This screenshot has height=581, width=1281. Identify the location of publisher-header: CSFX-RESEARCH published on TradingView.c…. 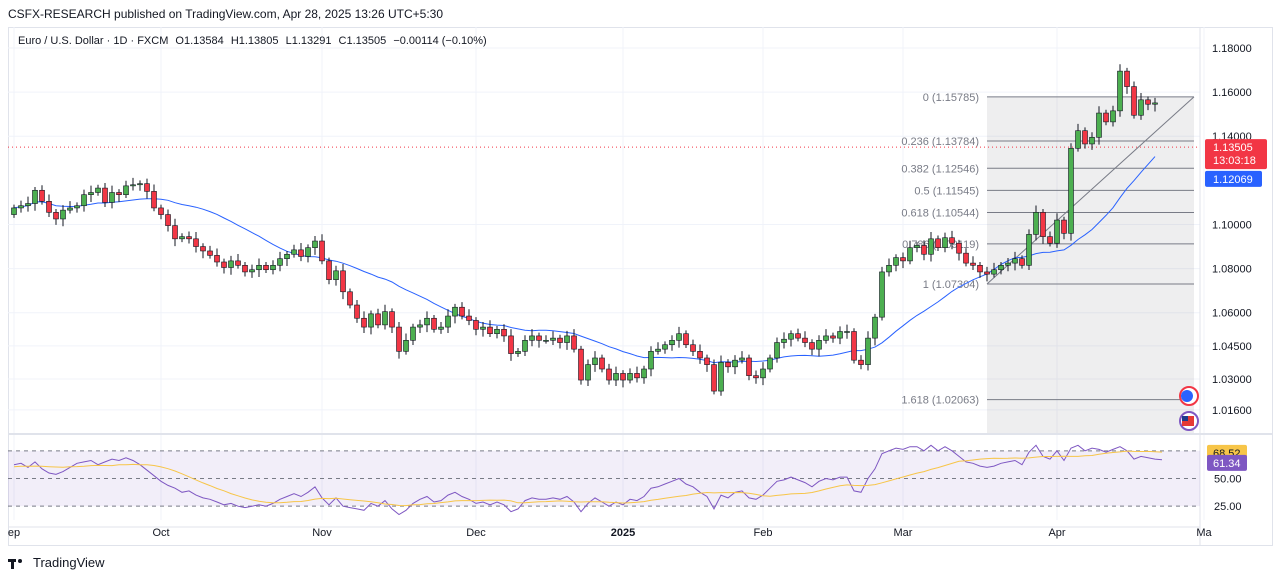
(226, 14).